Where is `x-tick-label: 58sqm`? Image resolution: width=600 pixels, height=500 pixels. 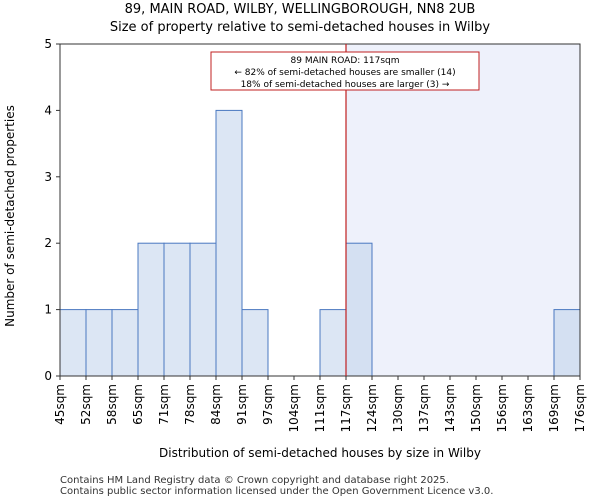
x-tick-label: 58sqm is located at coordinates (112, 404).